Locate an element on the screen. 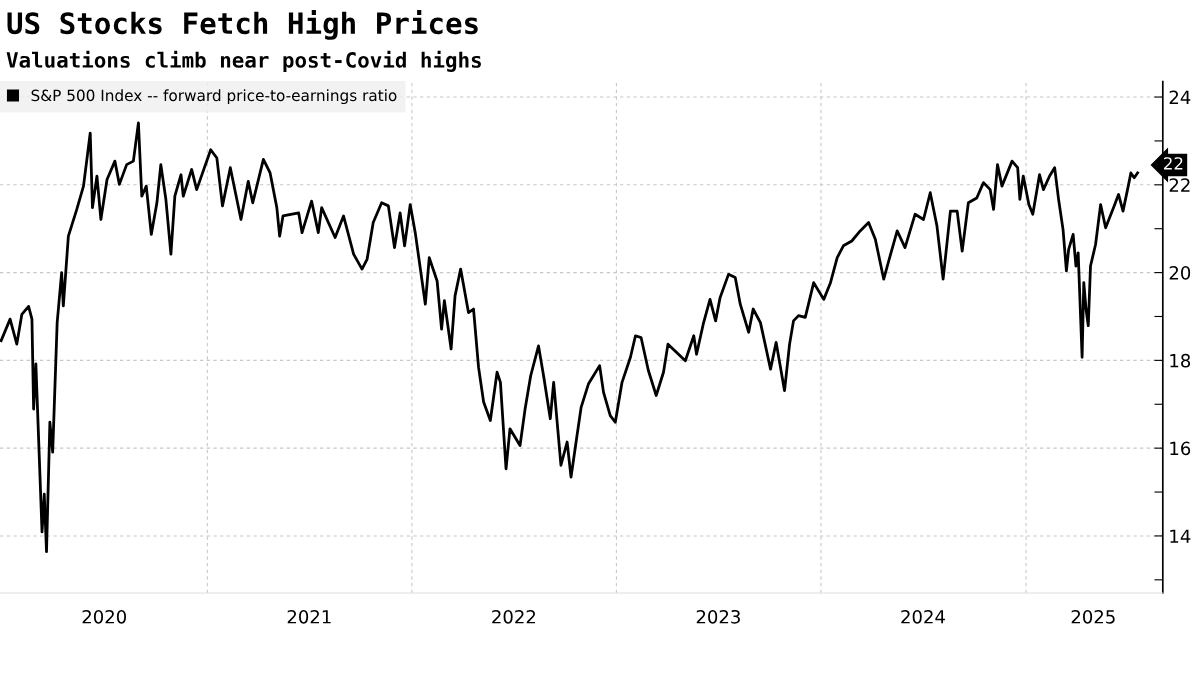 This screenshot has height=675, width=1200. y-tick-label: 16 is located at coordinates (1180, 448).